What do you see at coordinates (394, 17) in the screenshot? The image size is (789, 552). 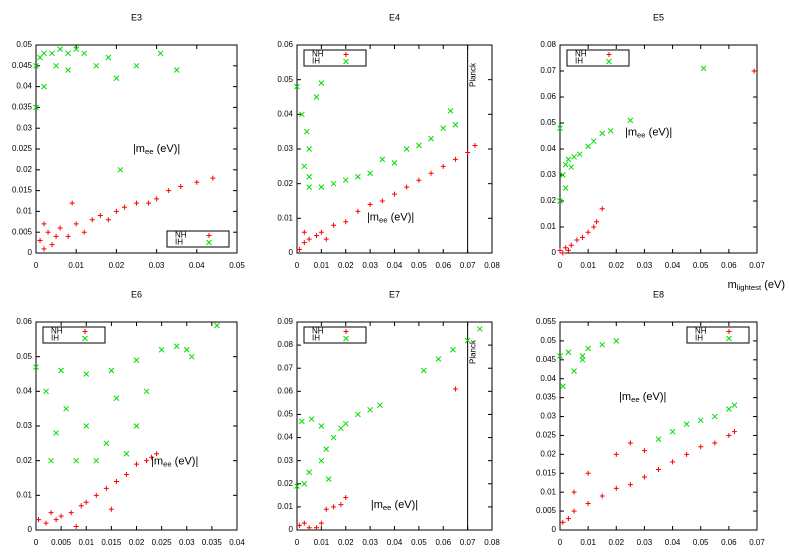 I see `chart-title: E4` at bounding box center [394, 17].